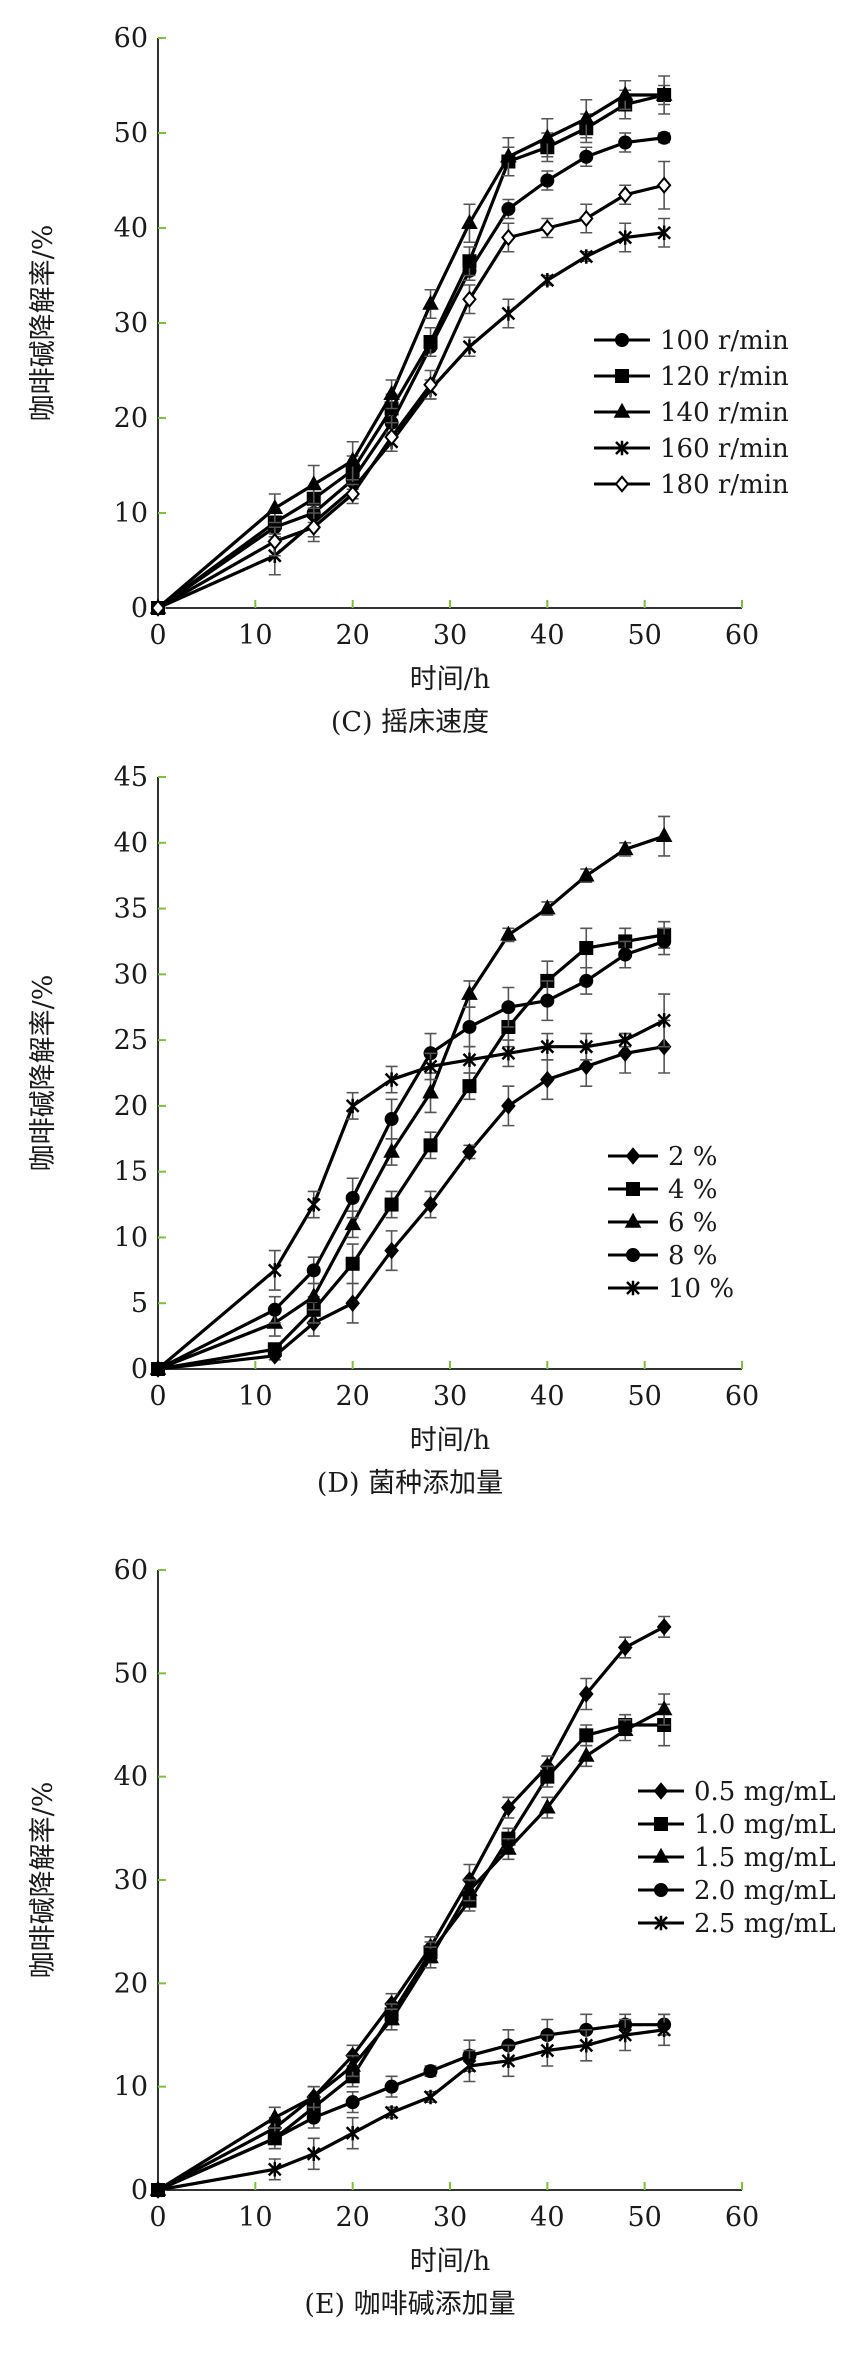 The height and width of the screenshot is (2369, 863). Describe the element at coordinates (742, 1396) in the screenshot. I see `x-tick-label: 60` at that location.